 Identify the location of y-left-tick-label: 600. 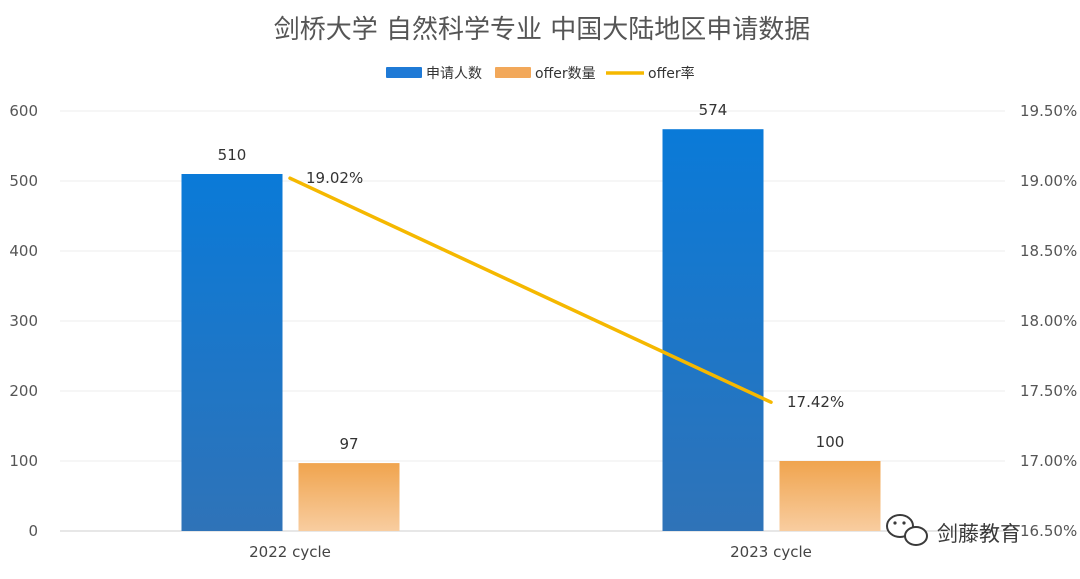
(23, 111).